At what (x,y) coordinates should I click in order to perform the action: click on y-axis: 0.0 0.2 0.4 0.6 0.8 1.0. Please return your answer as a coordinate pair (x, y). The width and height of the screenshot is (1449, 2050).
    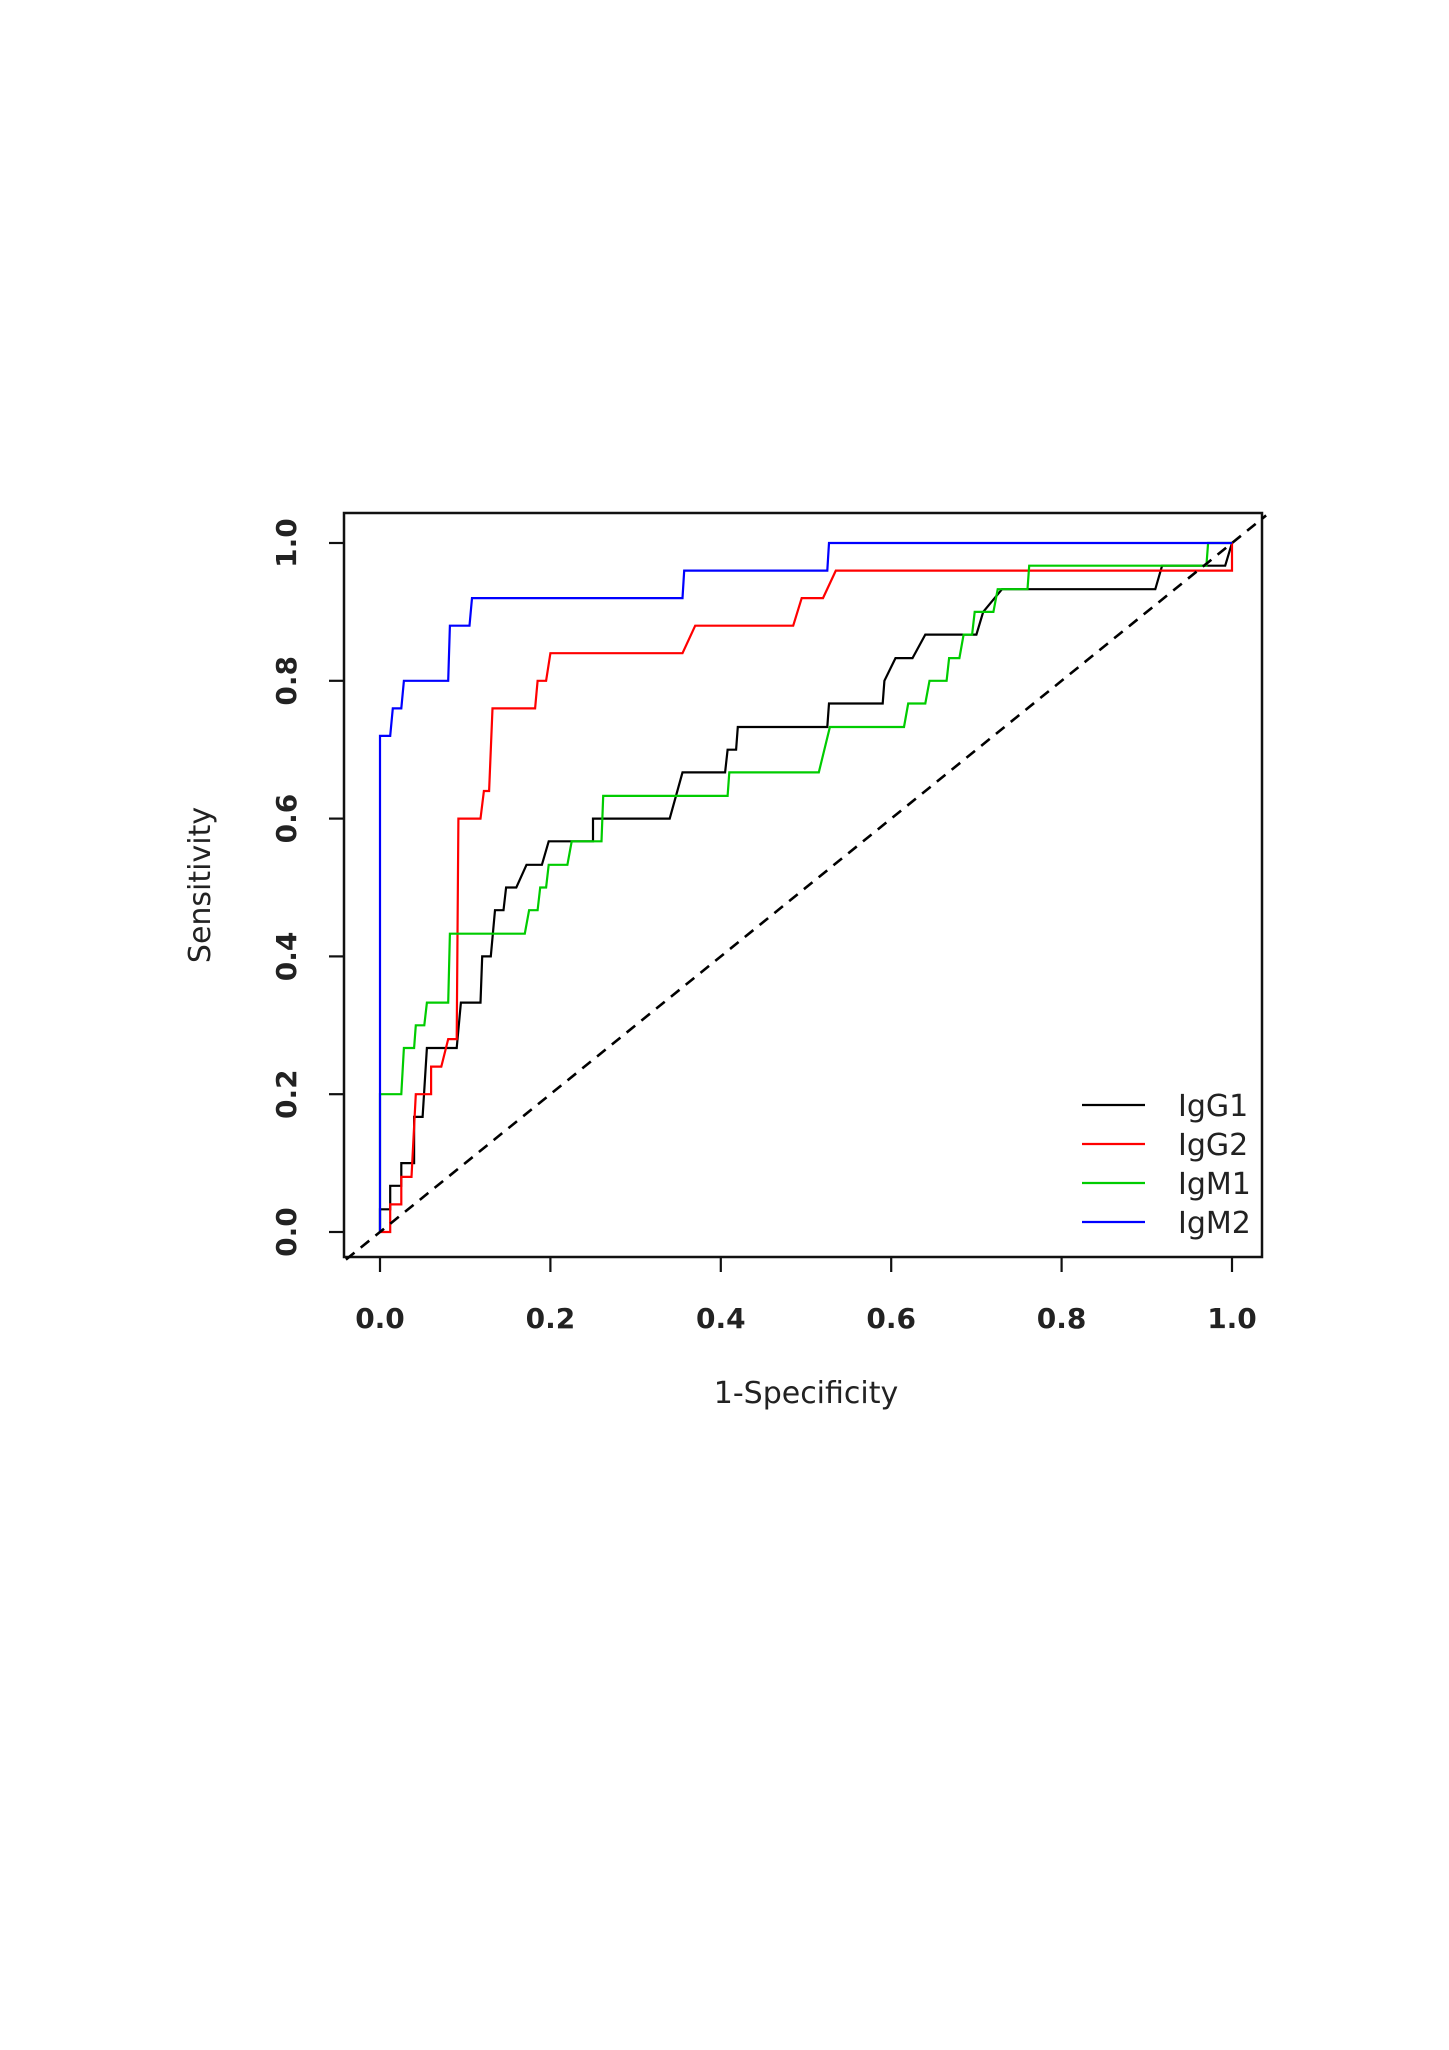
    Looking at the image, I should click on (307, 887).